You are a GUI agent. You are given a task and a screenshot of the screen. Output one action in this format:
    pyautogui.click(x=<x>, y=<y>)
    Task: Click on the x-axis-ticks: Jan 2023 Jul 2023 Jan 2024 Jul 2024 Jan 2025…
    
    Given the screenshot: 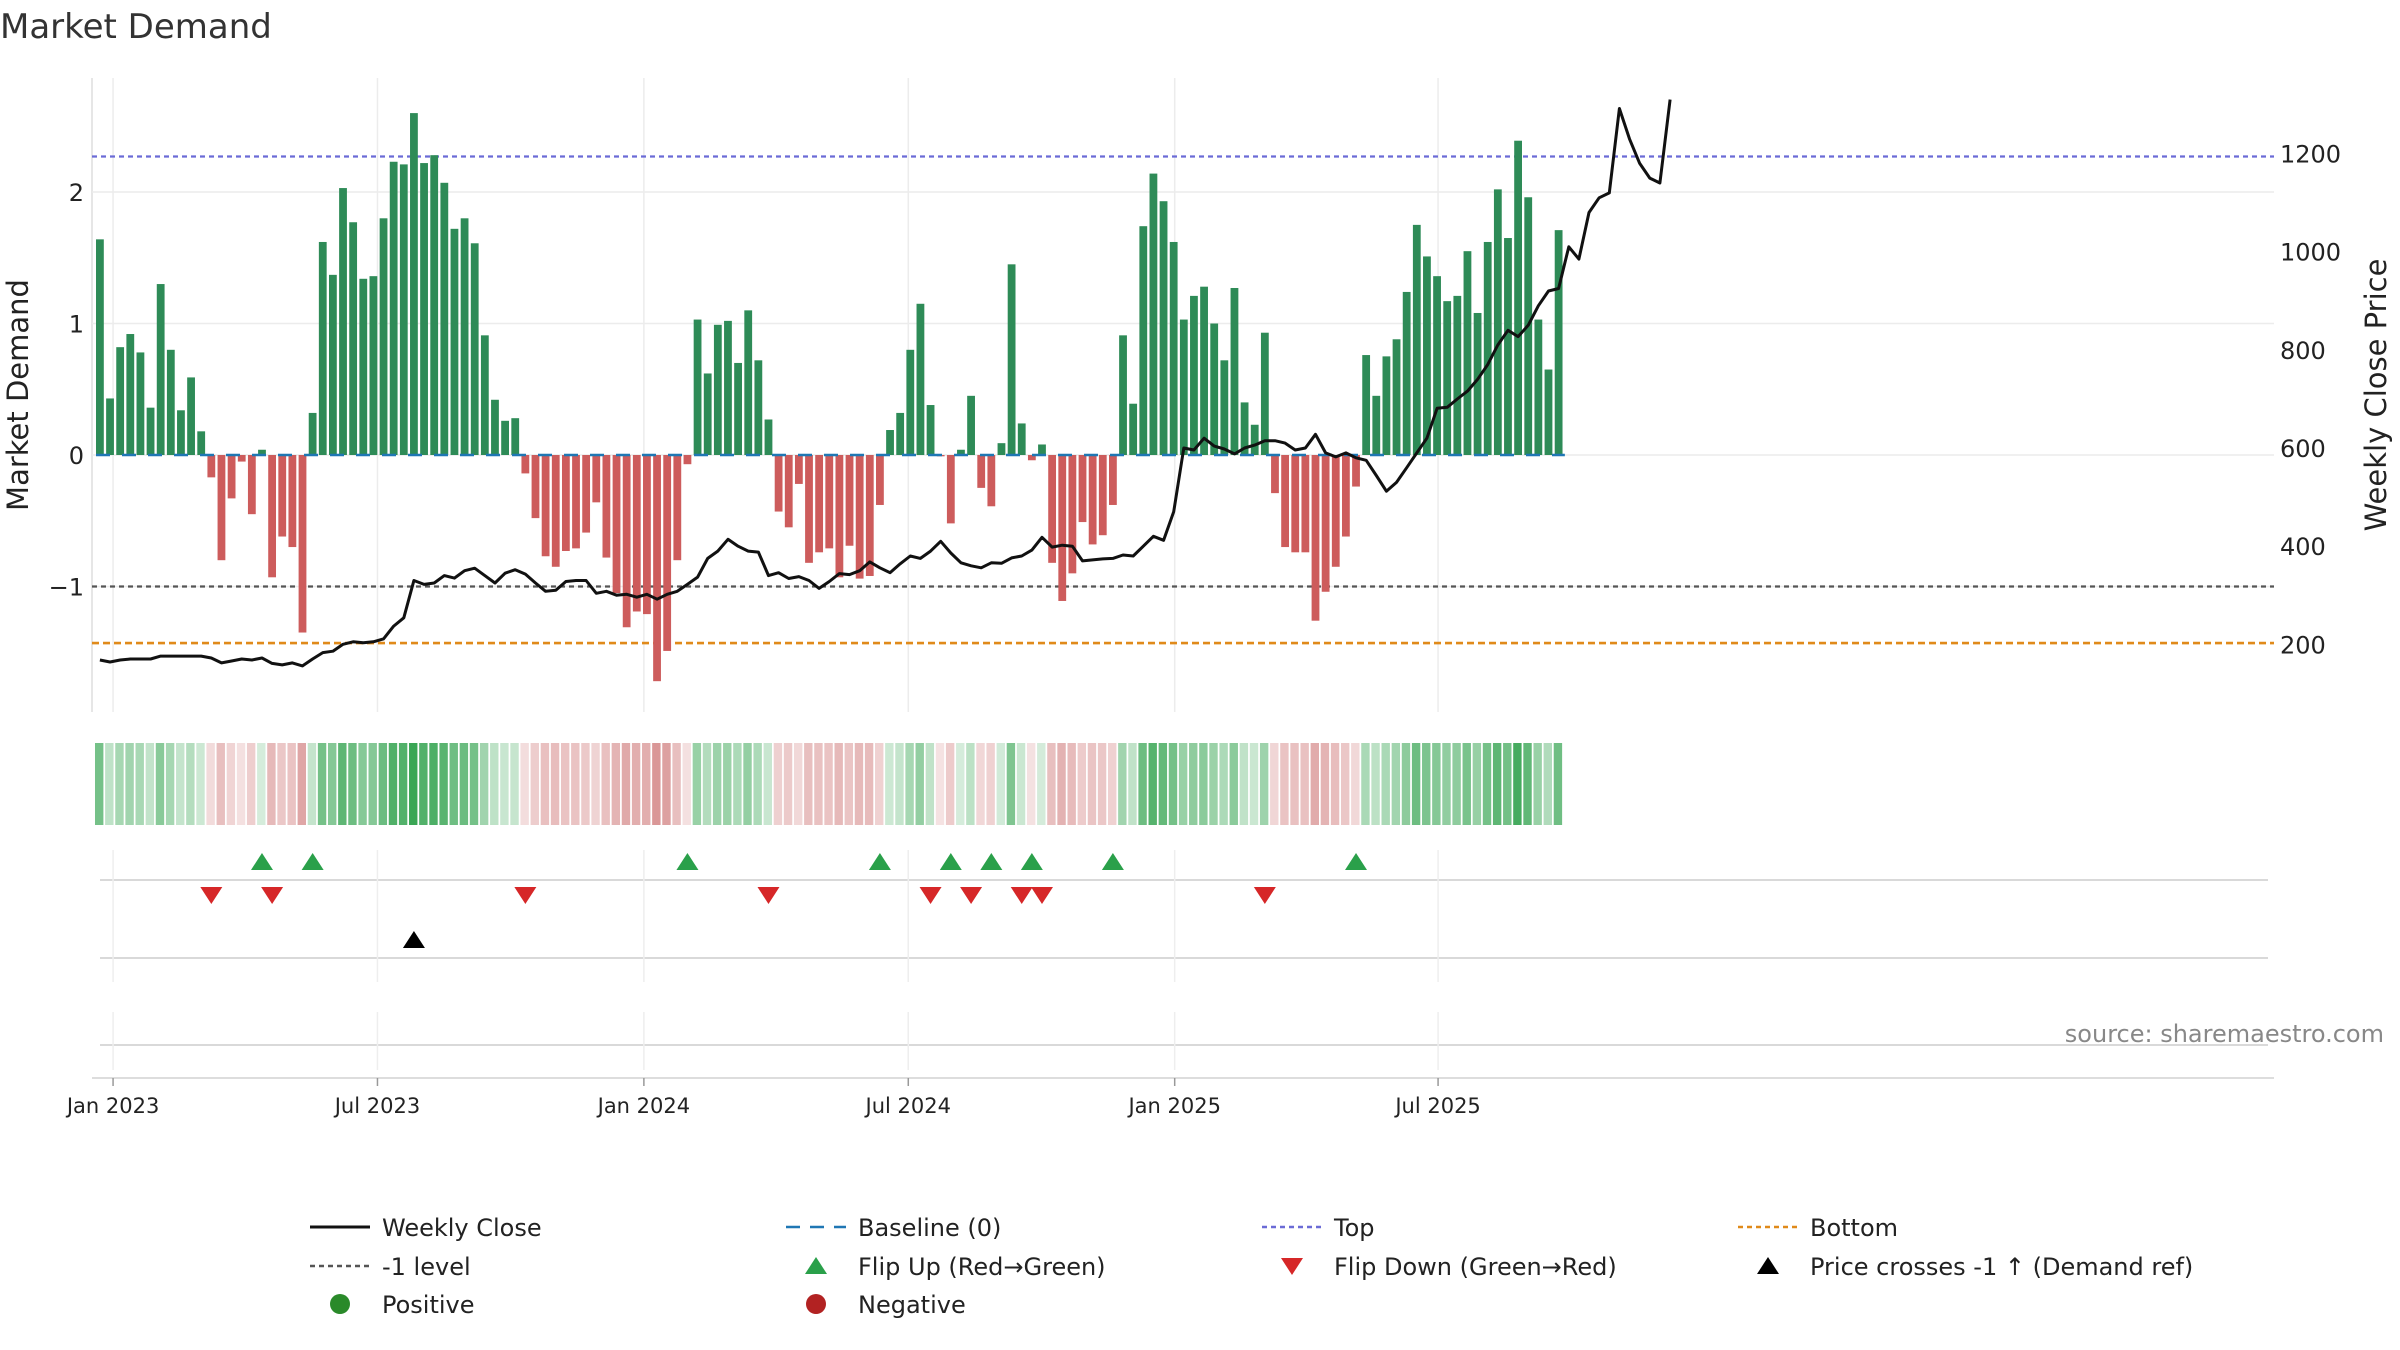 What is the action you would take?
    pyautogui.click(x=773, y=1098)
    